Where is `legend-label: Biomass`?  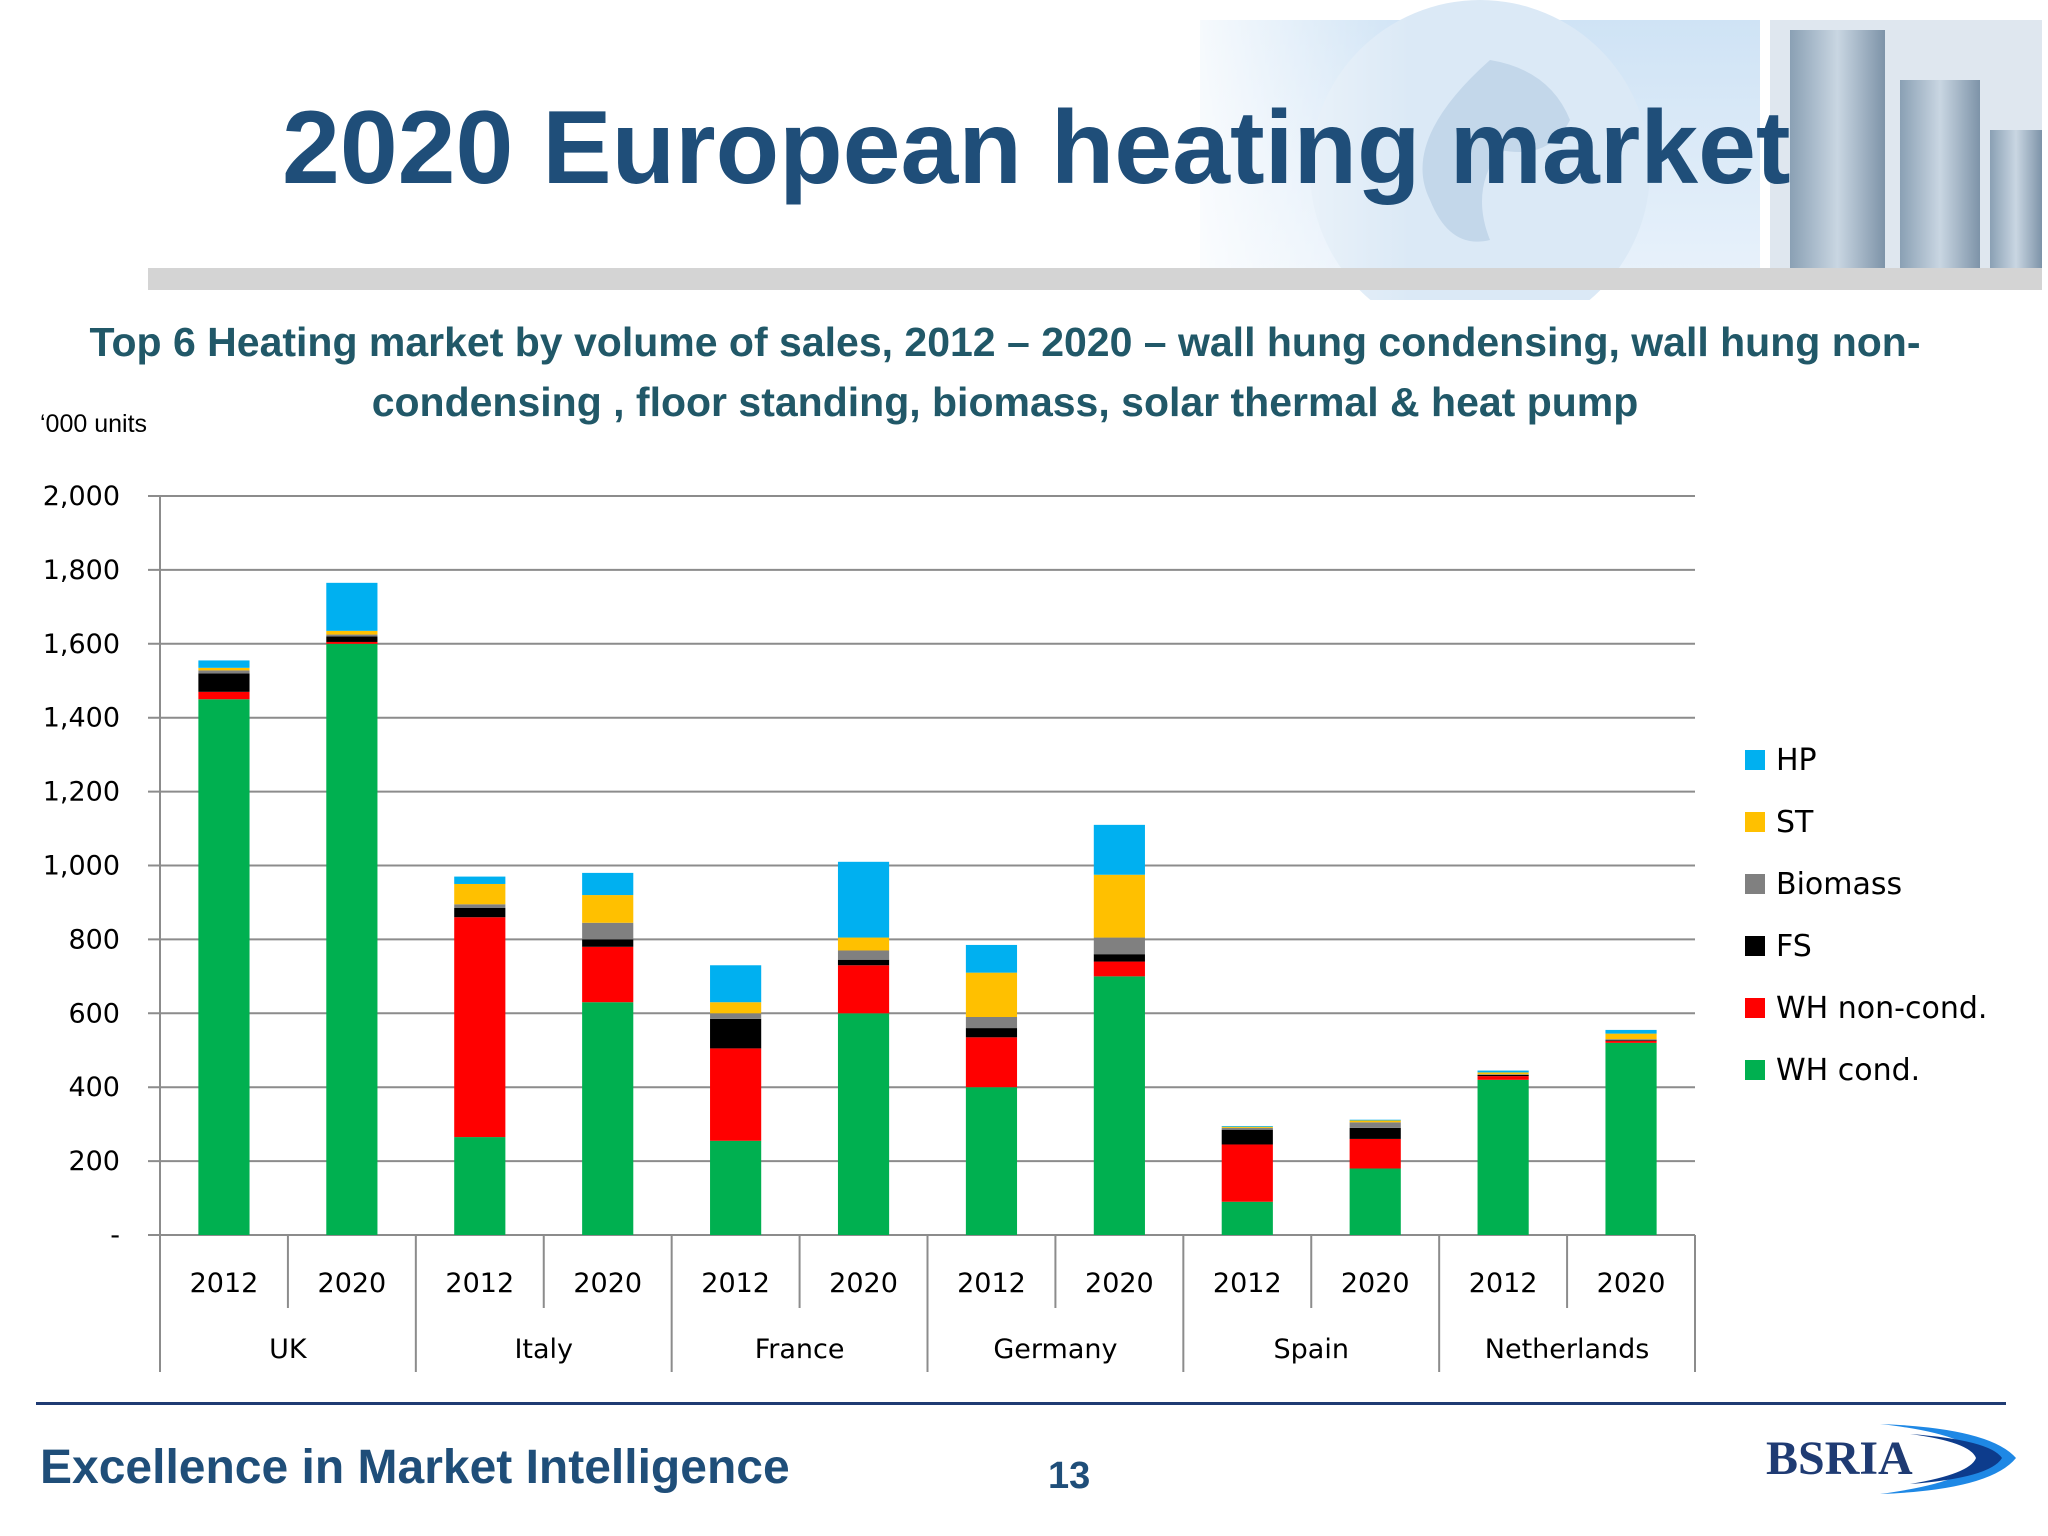
legend-label: Biomass is located at coordinates (1839, 884).